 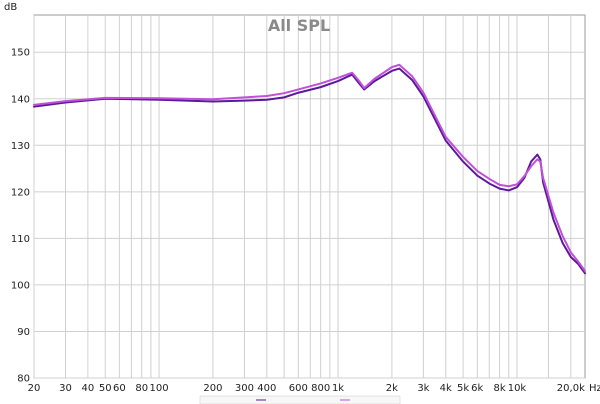 What do you see at coordinates (477, 388) in the screenshot?
I see `x-tick-label: 6k` at bounding box center [477, 388].